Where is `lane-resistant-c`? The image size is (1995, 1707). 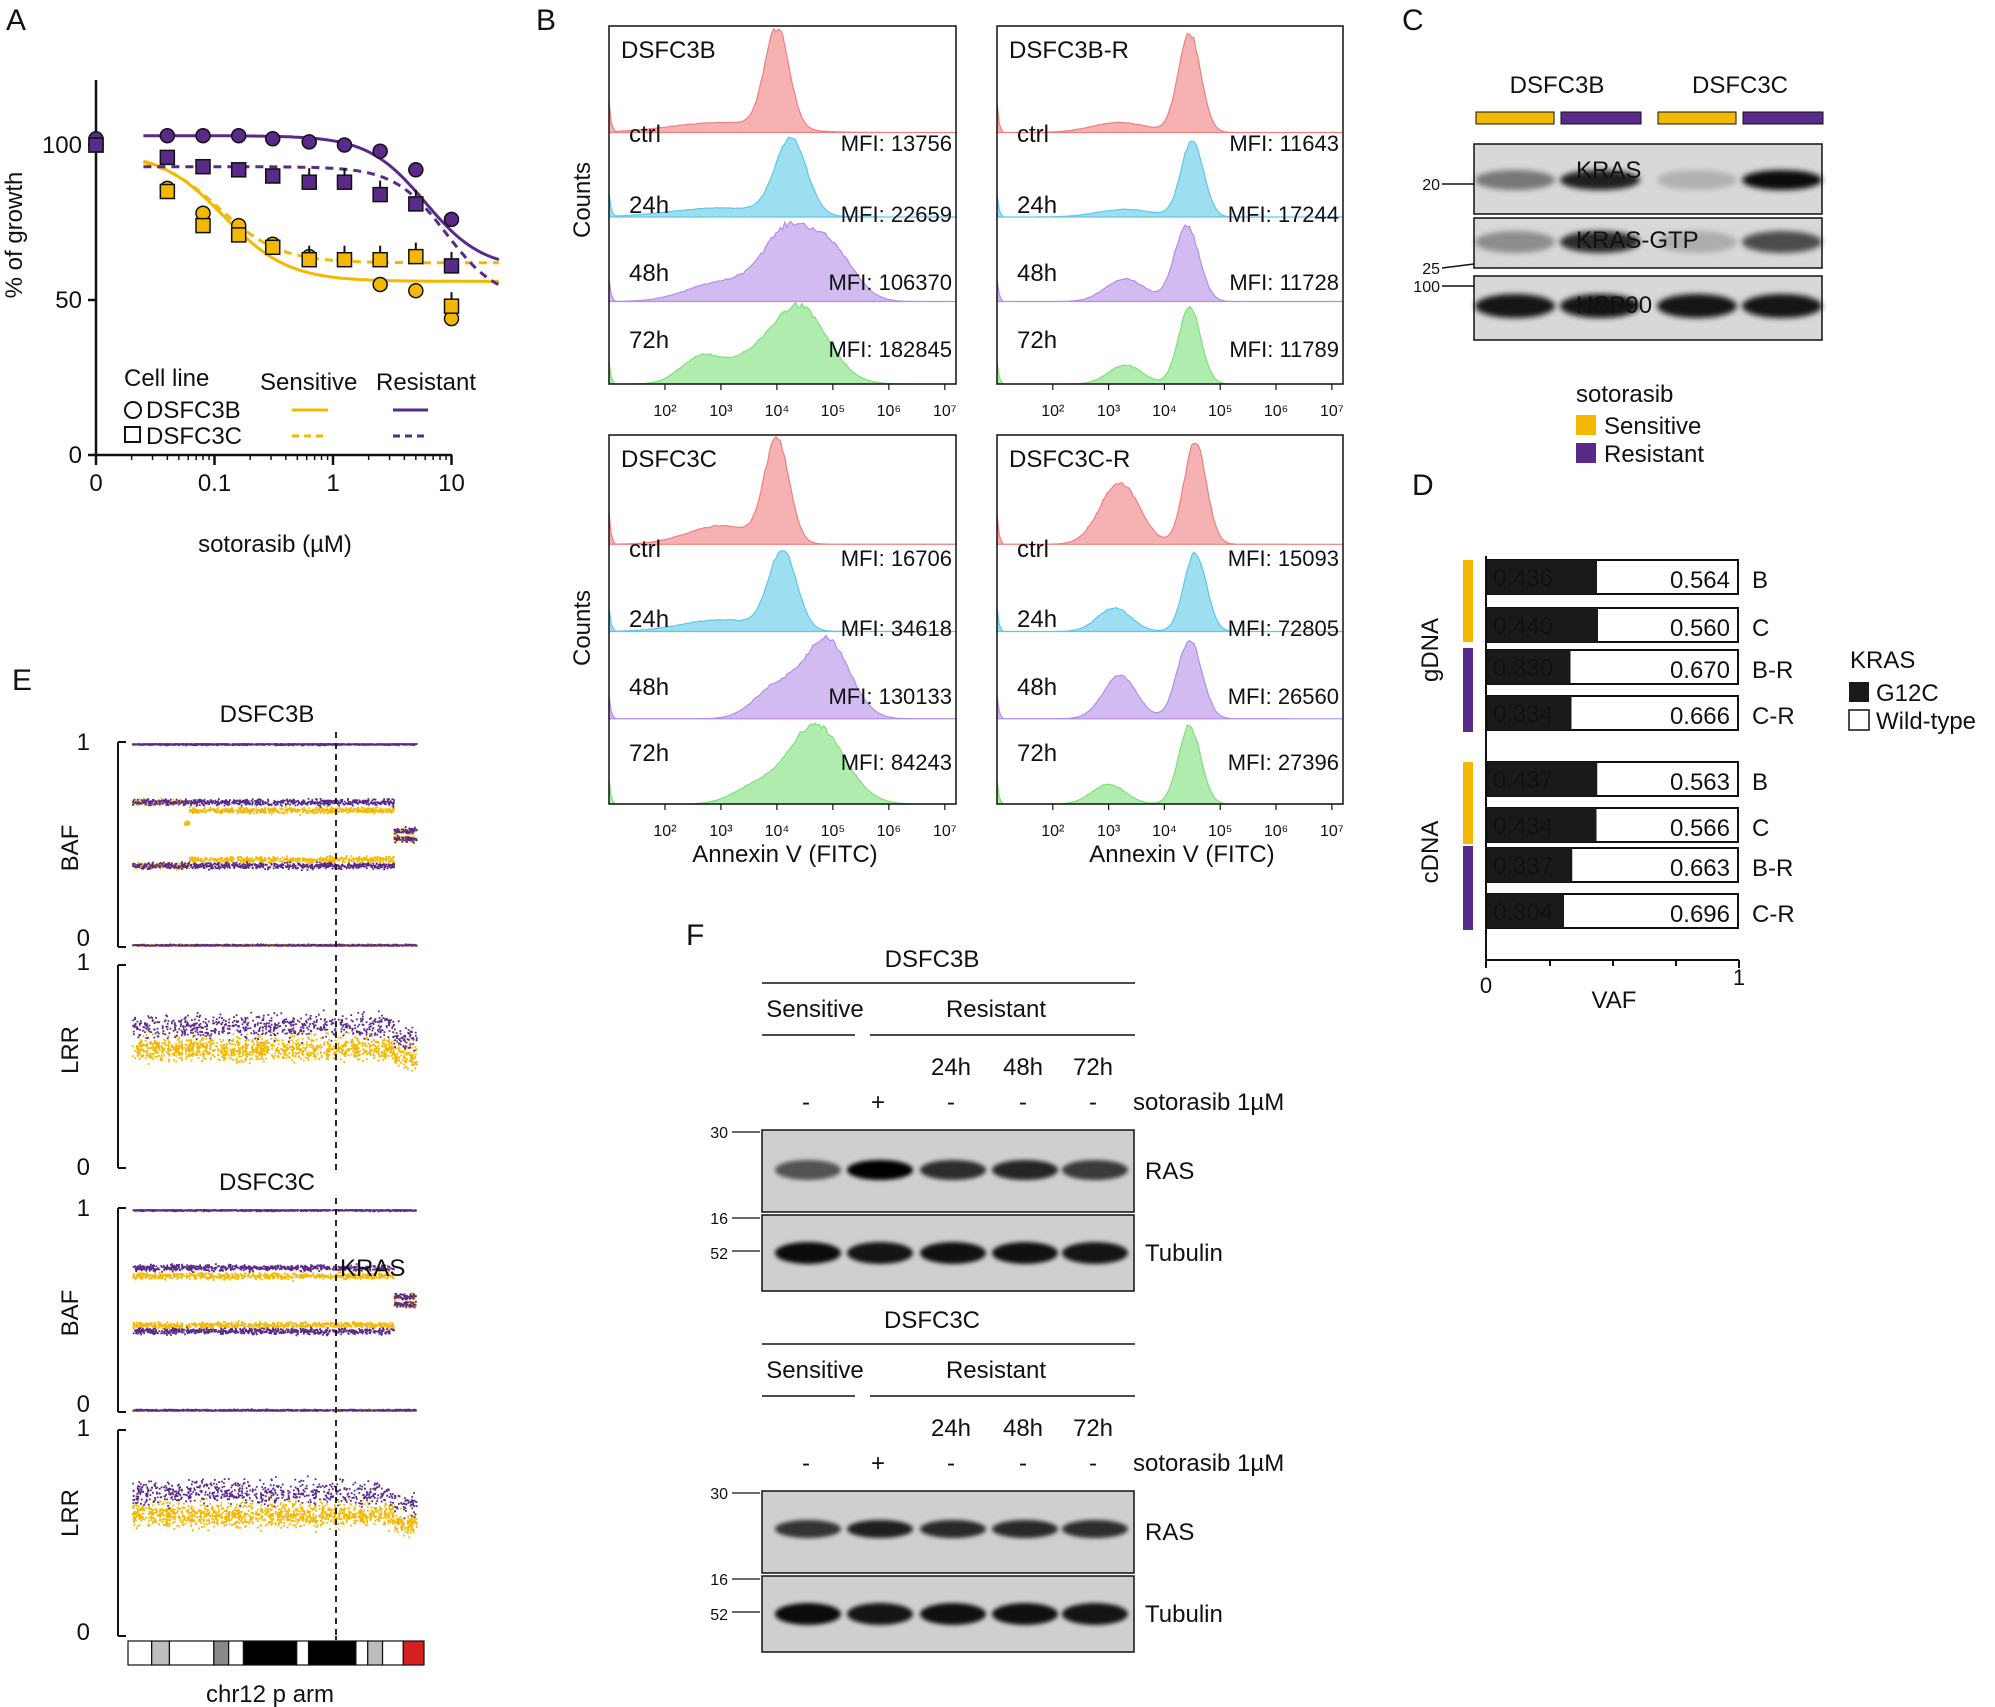 lane-resistant-c is located at coordinates (1783, 118).